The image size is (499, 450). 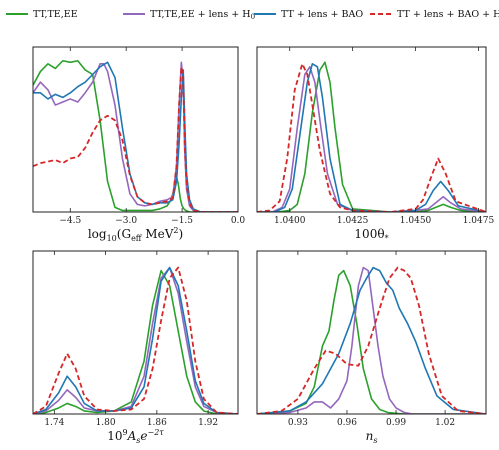 I want to click on x-tick-label: 1.86, so click(x=157, y=423).